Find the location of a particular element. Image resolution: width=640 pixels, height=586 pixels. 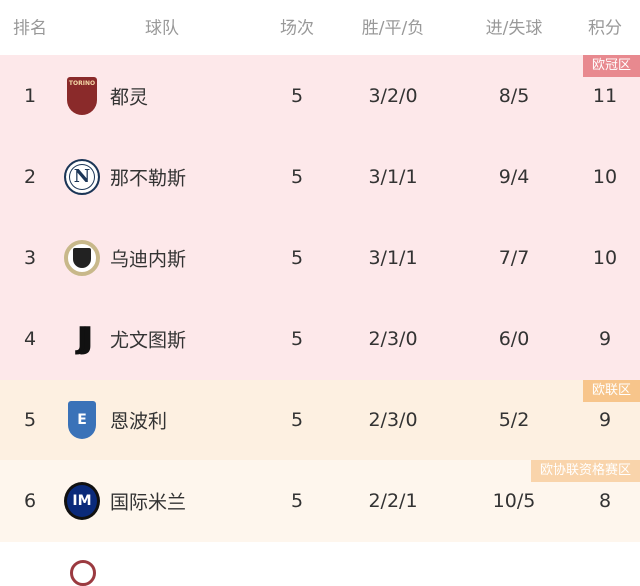

napoli-crest-icon: N is located at coordinates (82, 177).